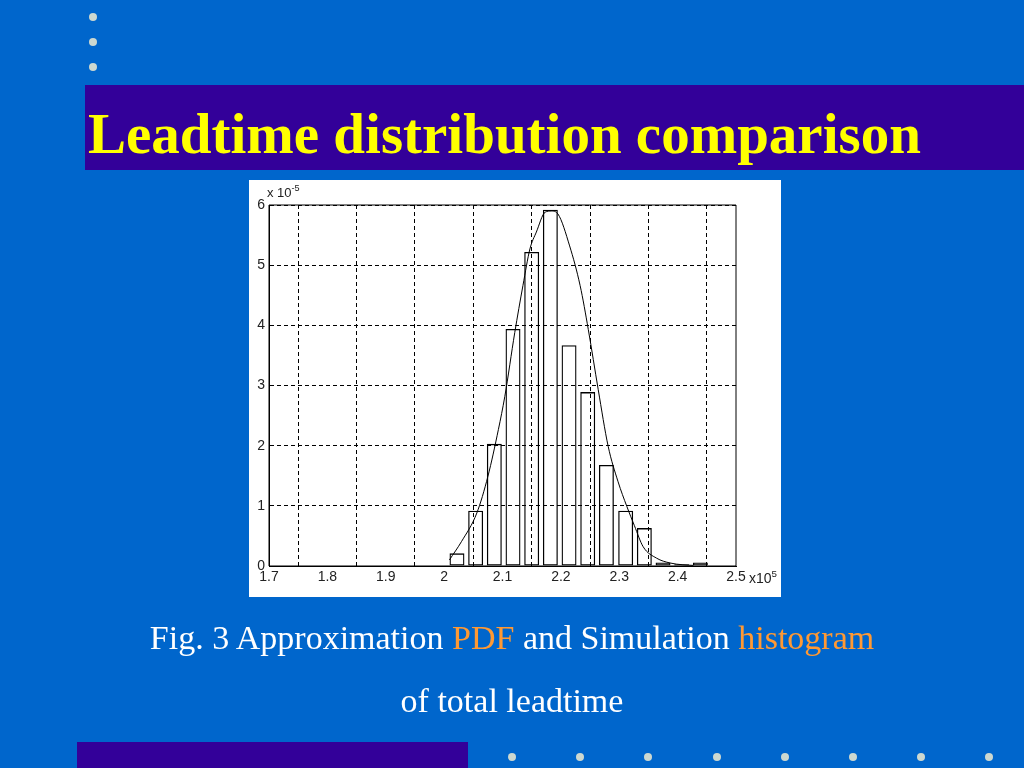  What do you see at coordinates (261, 444) in the screenshot?
I see `y-tick-label: 2` at bounding box center [261, 444].